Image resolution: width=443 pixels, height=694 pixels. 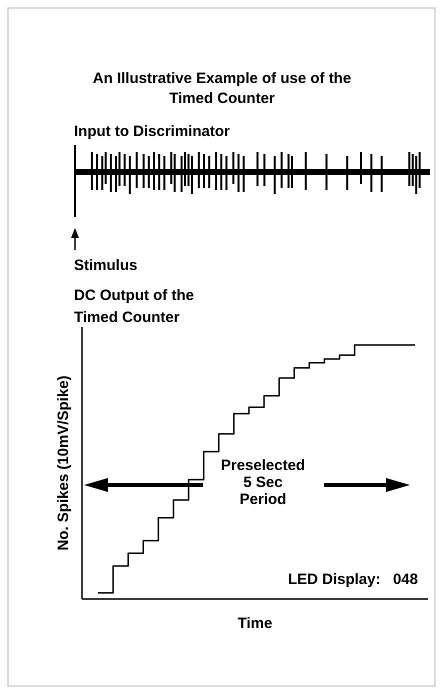 What do you see at coordinates (106, 265) in the screenshot?
I see `text: Stimulus` at bounding box center [106, 265].